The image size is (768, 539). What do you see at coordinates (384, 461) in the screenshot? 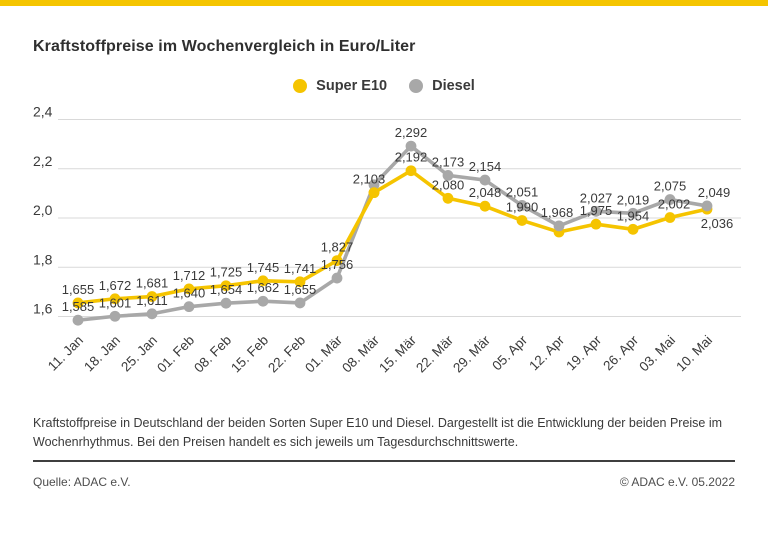
I see `footer-divider` at bounding box center [384, 461].